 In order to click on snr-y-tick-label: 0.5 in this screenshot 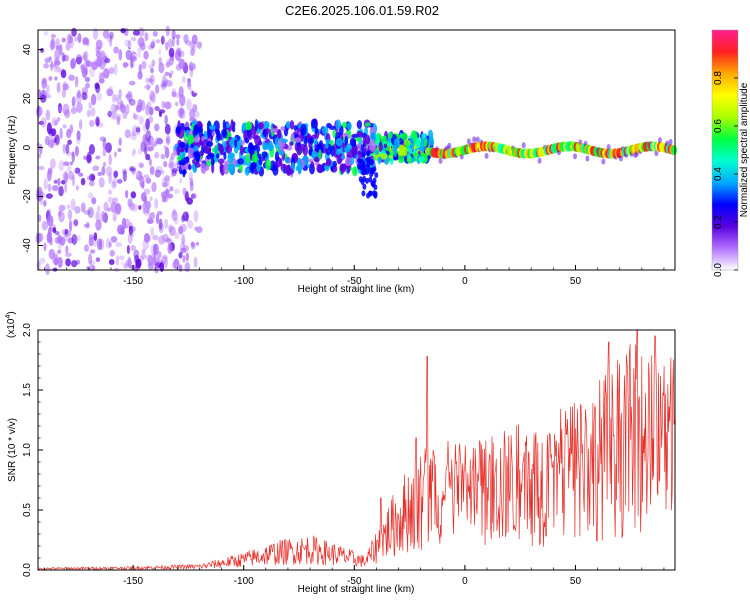, I will do `click(27, 510)`.